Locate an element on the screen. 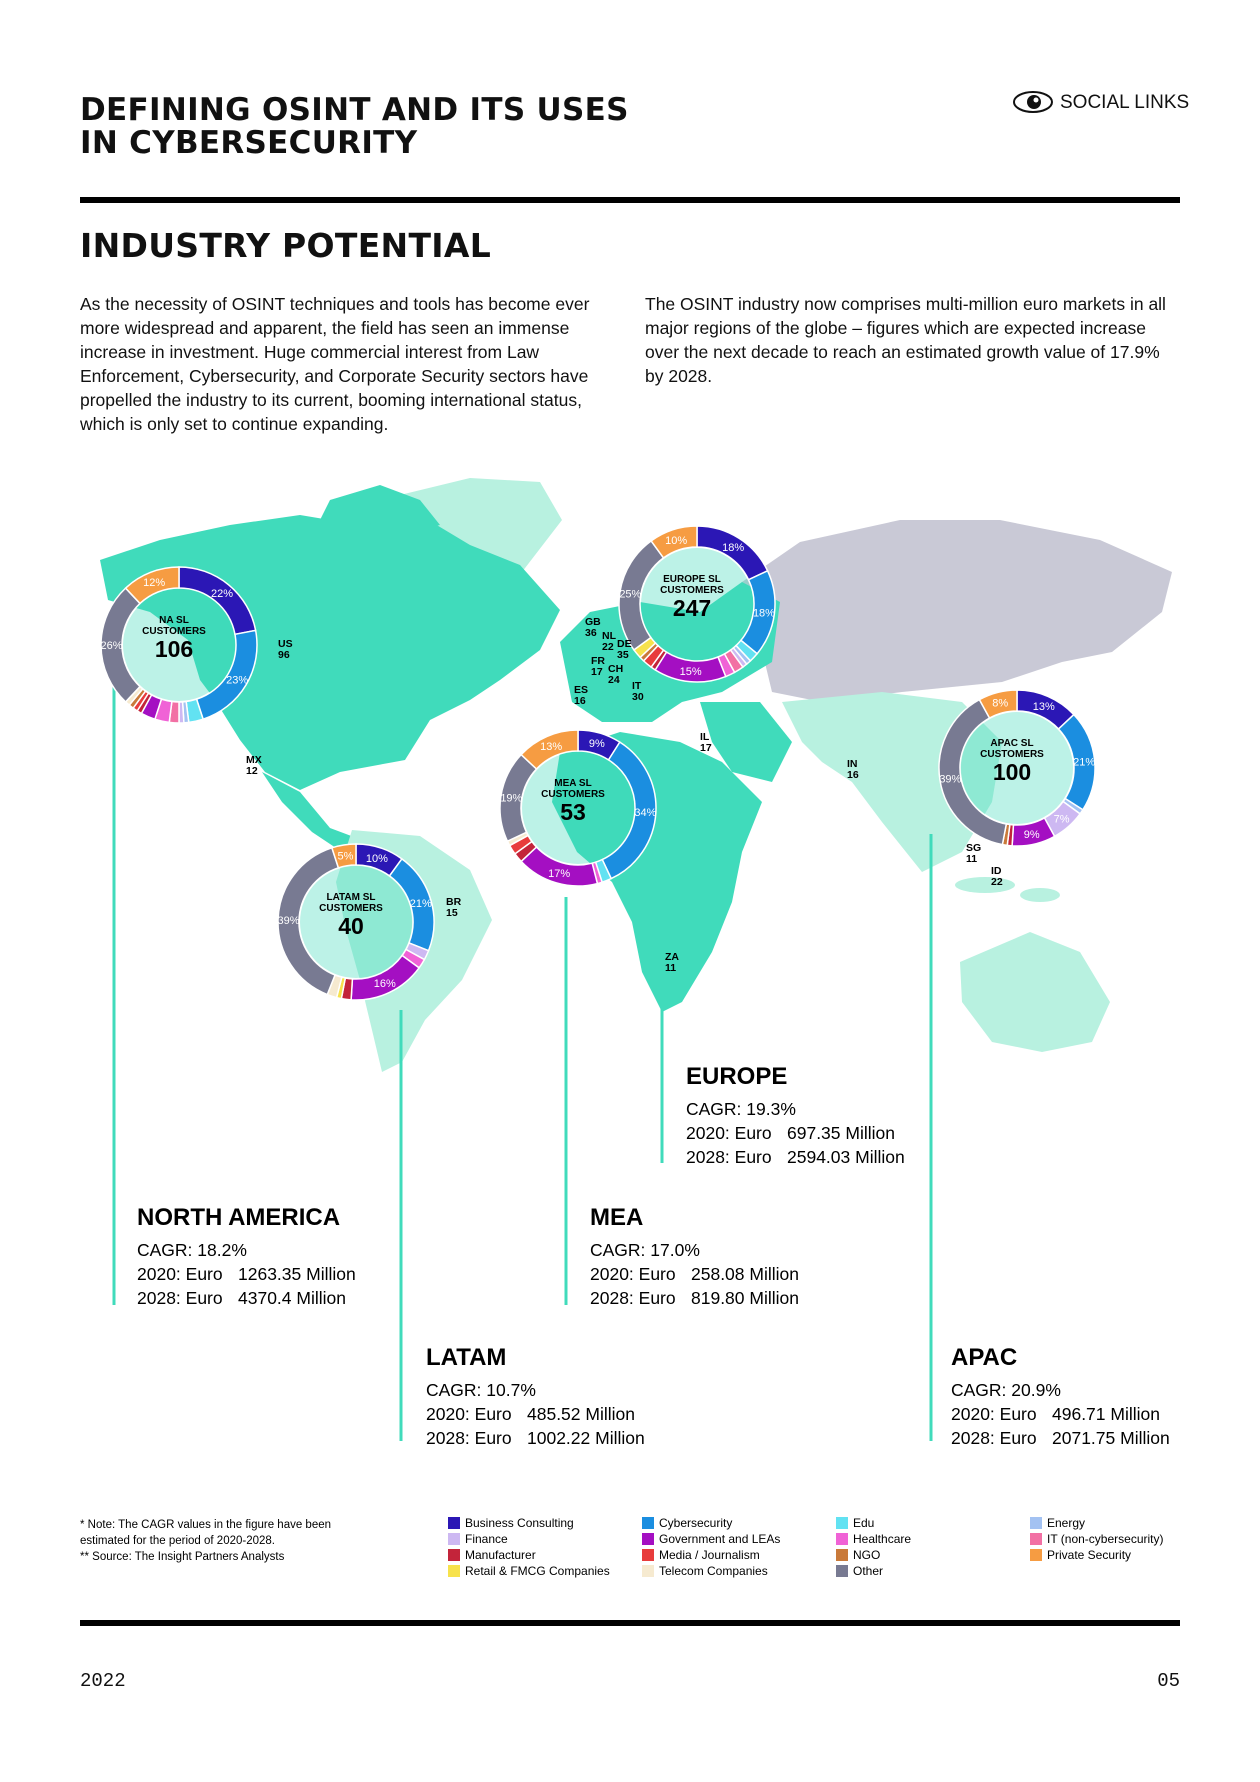  legend-label: Energy is located at coordinates (1066, 1523).